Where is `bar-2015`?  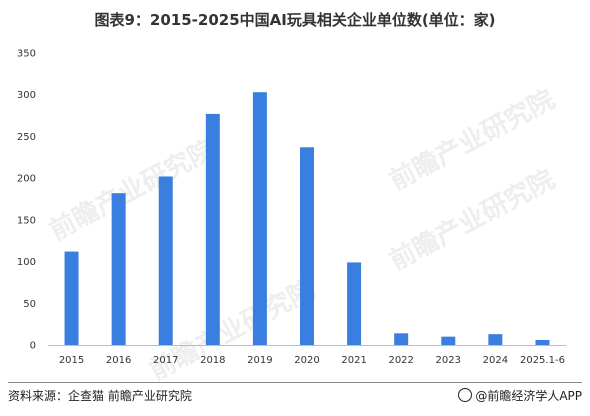
bar-2015 is located at coordinates (71, 298).